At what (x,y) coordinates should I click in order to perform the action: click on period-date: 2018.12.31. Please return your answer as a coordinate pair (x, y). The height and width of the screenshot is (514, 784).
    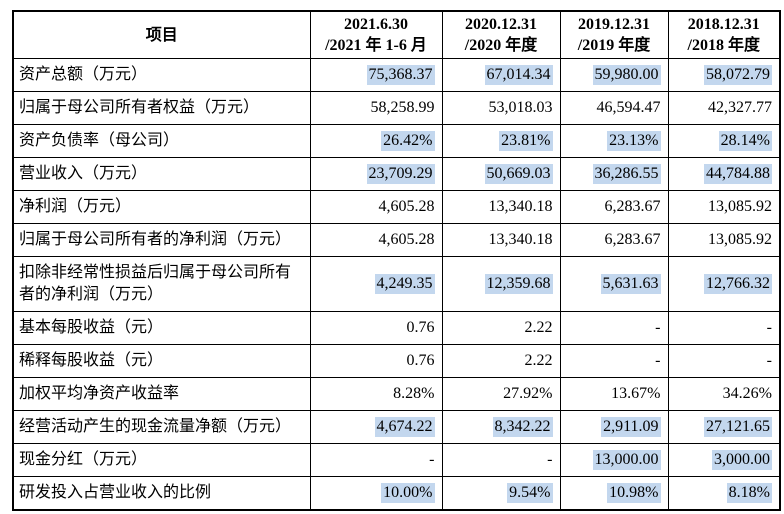
    Looking at the image, I should click on (723, 24).